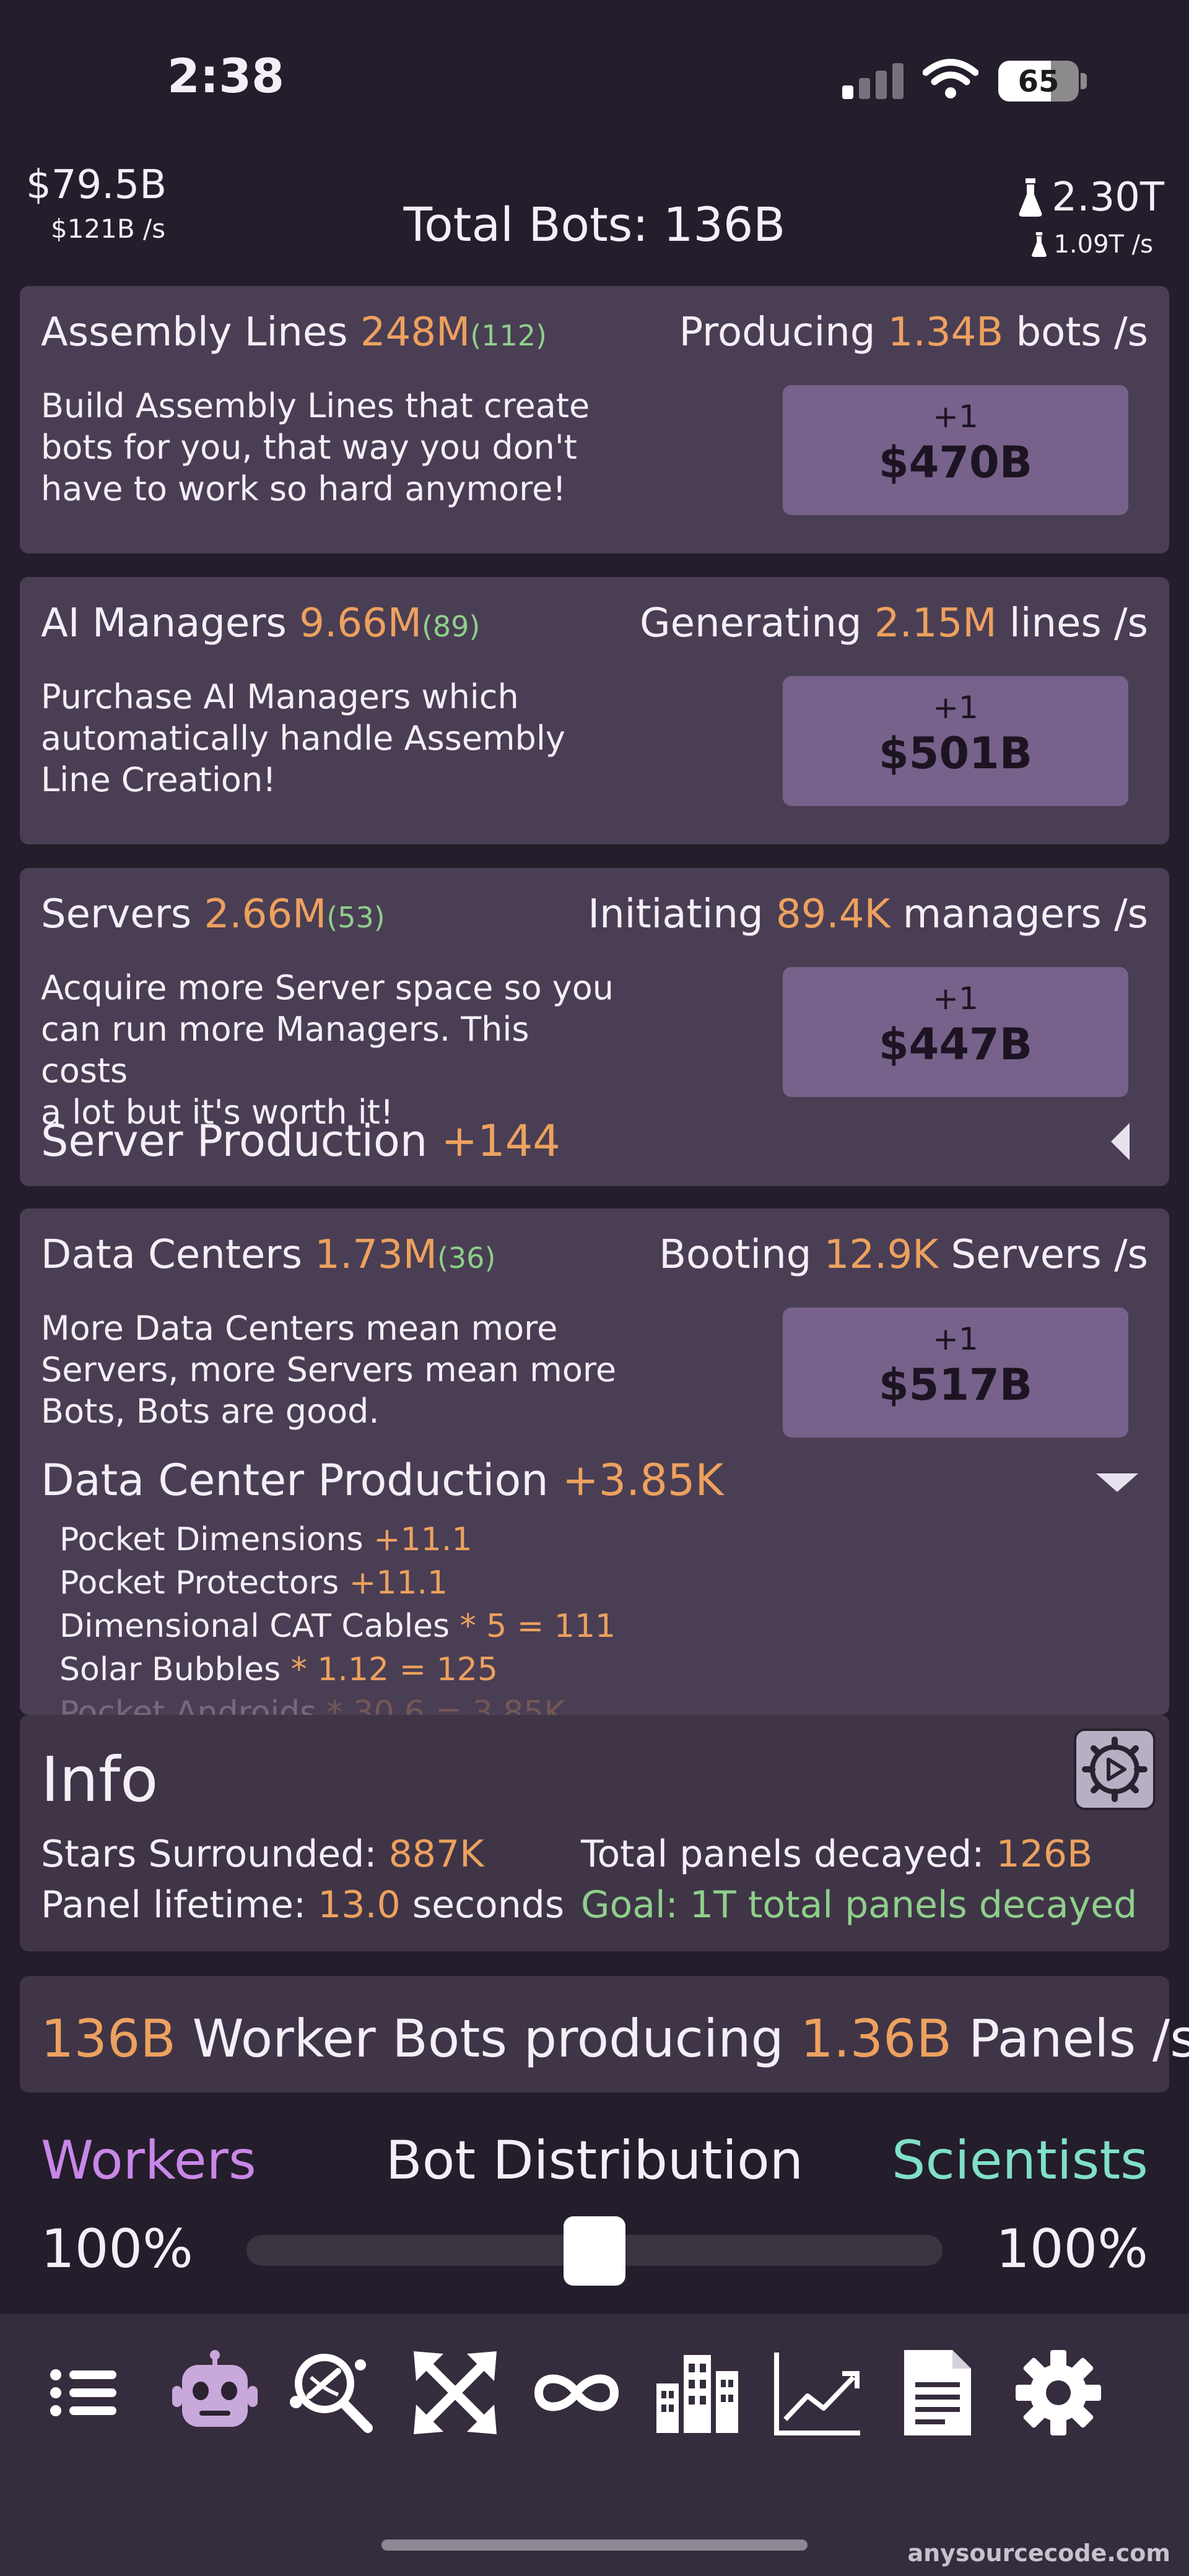 Image resolution: width=1189 pixels, height=2576 pixels. Describe the element at coordinates (117, 2249) in the screenshot. I see `workers-percent: 100%` at that location.